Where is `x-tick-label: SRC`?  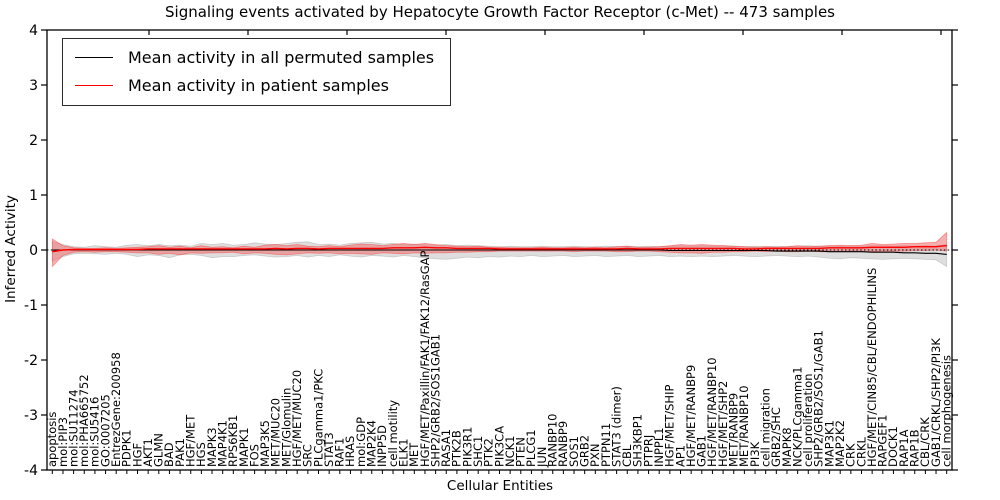 x-tick-label: SRC is located at coordinates (308, 455).